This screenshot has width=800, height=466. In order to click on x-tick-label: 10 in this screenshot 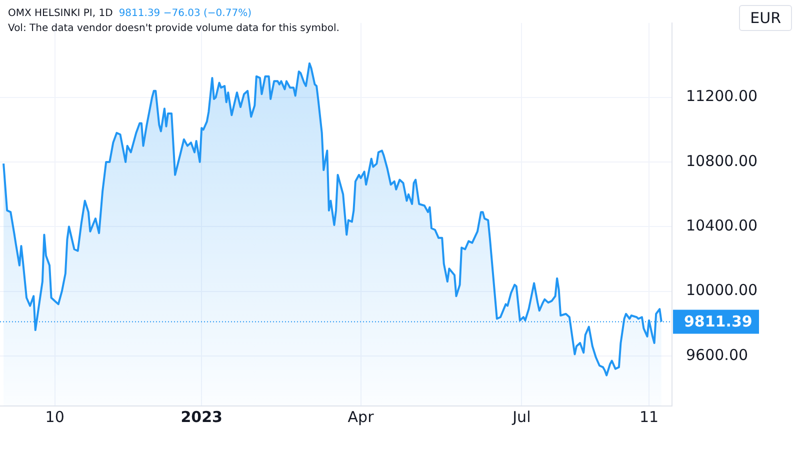, I will do `click(54, 417)`.